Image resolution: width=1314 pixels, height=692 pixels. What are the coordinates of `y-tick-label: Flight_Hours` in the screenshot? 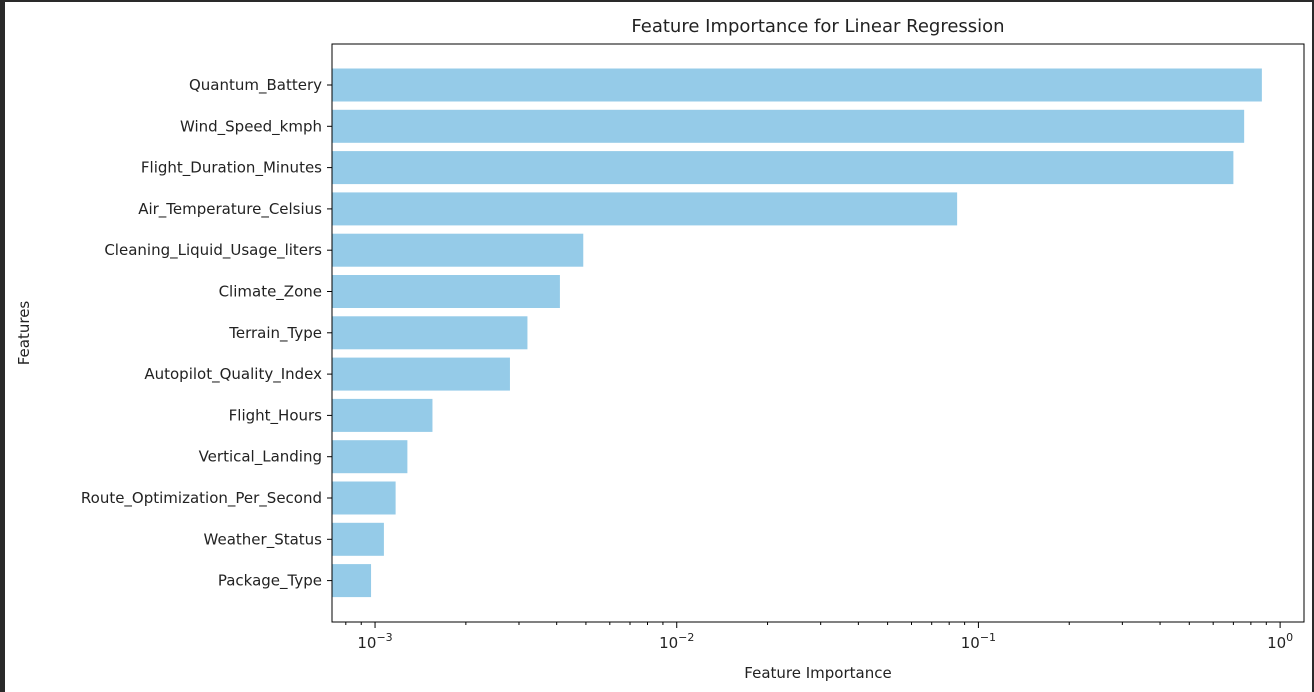 It's located at (276, 415).